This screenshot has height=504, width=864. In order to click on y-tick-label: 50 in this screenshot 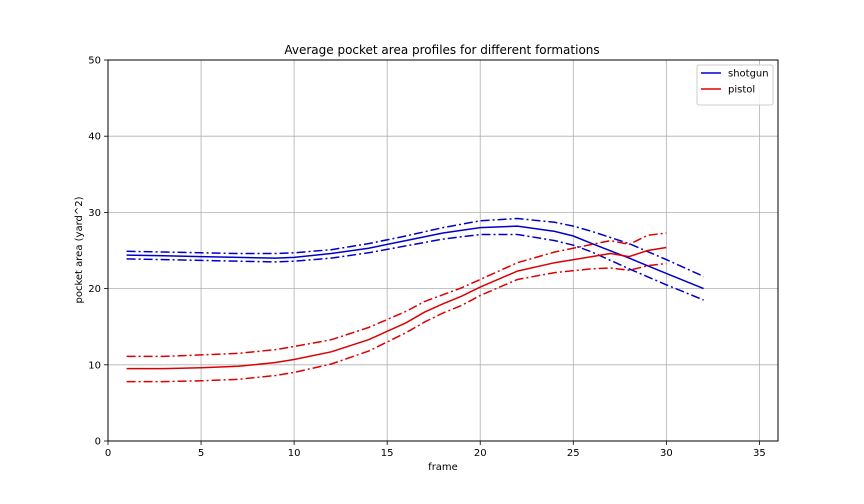, I will do `click(94, 61)`.